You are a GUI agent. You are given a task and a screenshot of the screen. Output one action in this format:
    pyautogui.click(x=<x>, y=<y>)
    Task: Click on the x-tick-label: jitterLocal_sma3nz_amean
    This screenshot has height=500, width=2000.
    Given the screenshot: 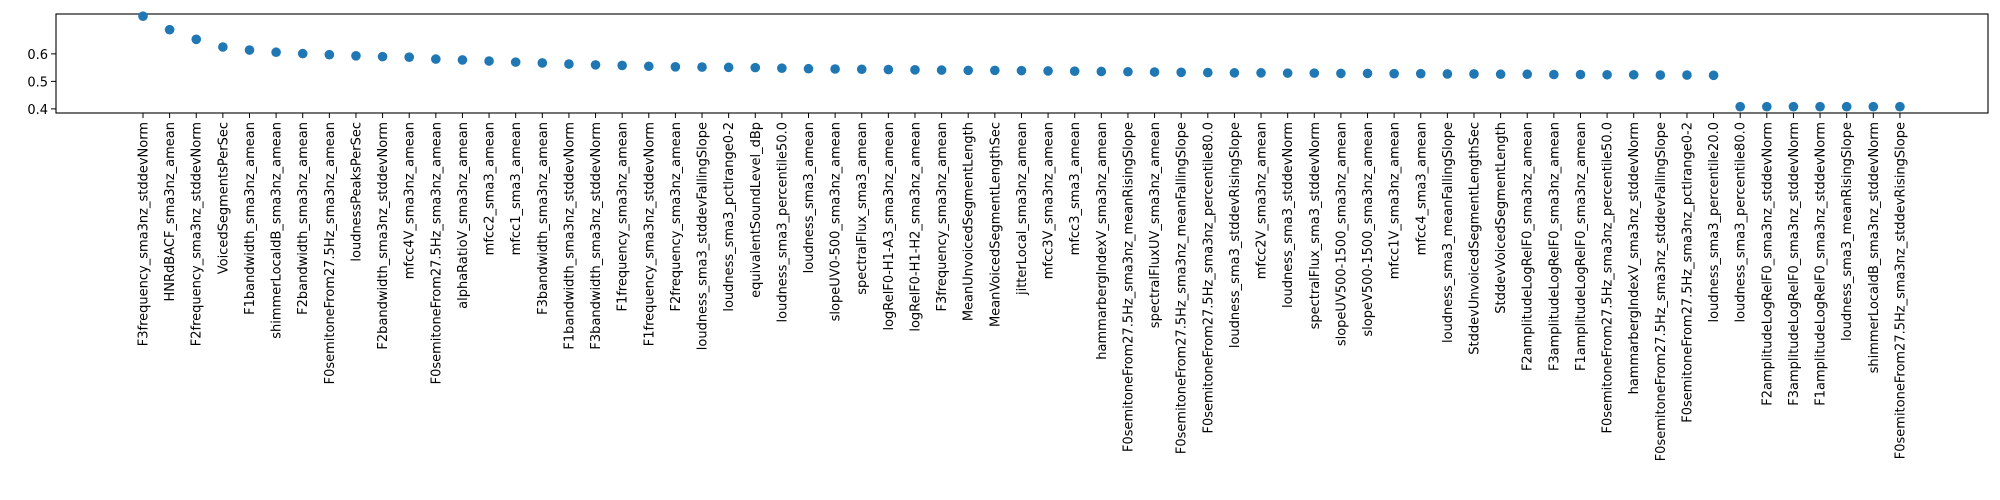 What is the action you would take?
    pyautogui.click(x=1022, y=209)
    